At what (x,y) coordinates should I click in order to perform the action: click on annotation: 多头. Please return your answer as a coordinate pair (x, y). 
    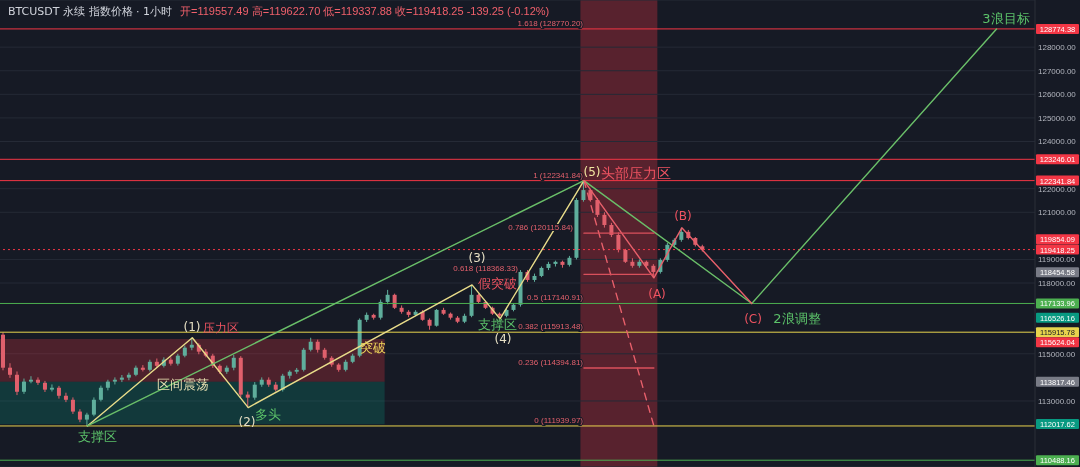
    Looking at the image, I should click on (268, 414).